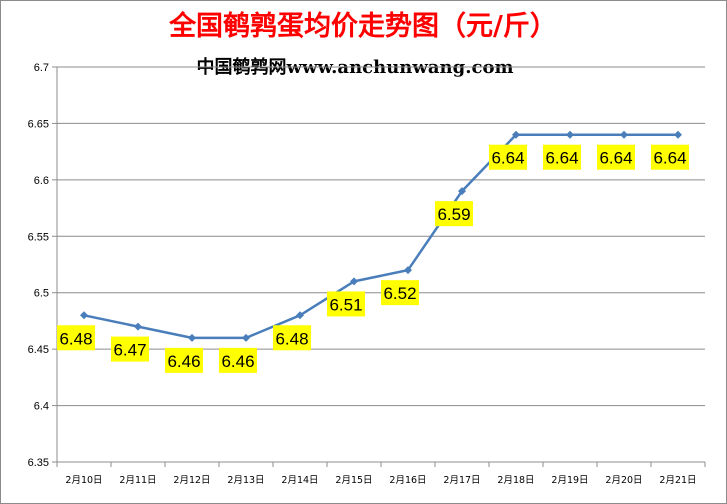 The height and width of the screenshot is (504, 727). I want to click on x-tick-label: 2月10日, so click(83, 480).